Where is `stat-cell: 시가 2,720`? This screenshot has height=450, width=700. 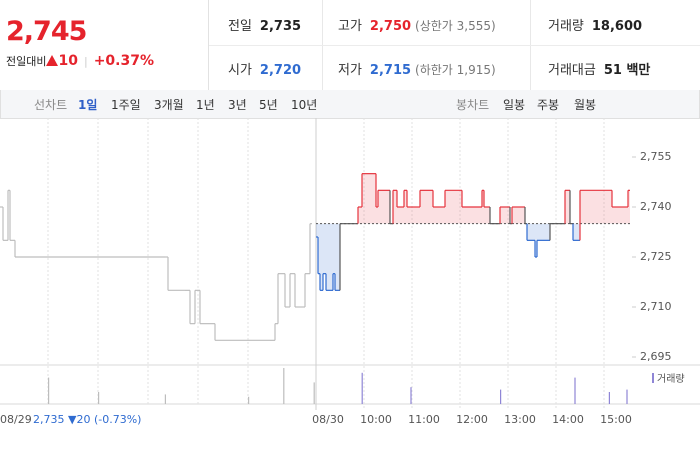
stat-cell: 시가 2,720 is located at coordinates (264, 68).